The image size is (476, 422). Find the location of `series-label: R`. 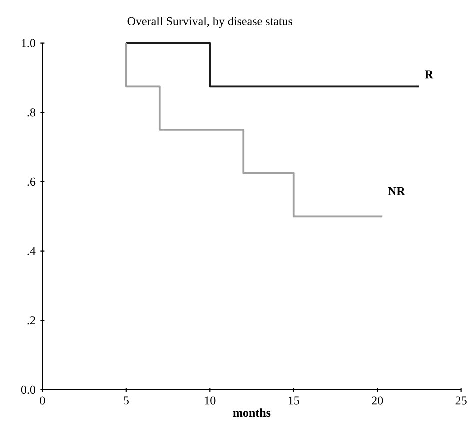

series-label: R is located at coordinates (429, 74).